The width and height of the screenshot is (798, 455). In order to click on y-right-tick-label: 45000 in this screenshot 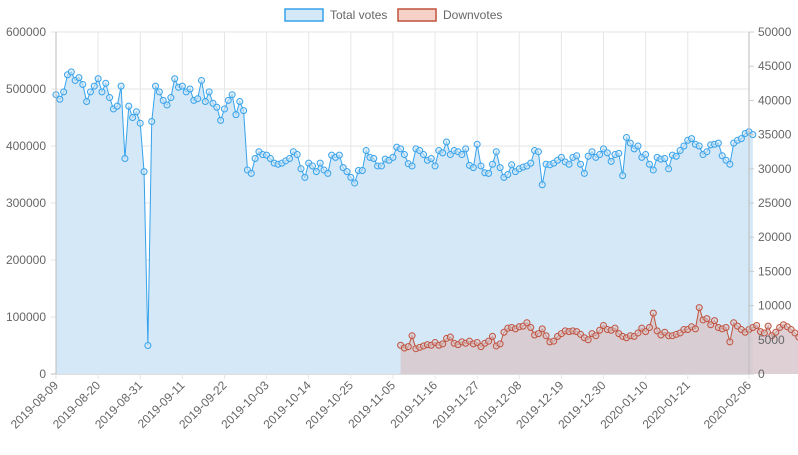, I will do `click(775, 66)`.